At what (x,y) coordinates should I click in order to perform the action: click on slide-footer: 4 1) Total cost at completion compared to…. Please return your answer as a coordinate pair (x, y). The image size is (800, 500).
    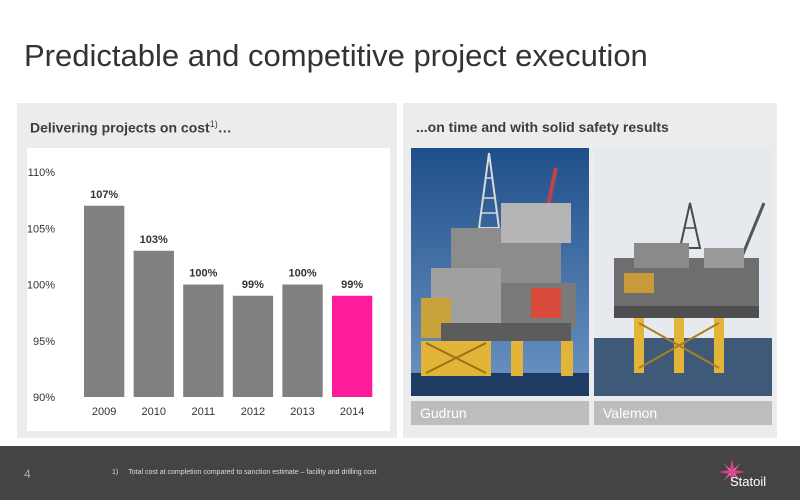
    Looking at the image, I should click on (400, 473).